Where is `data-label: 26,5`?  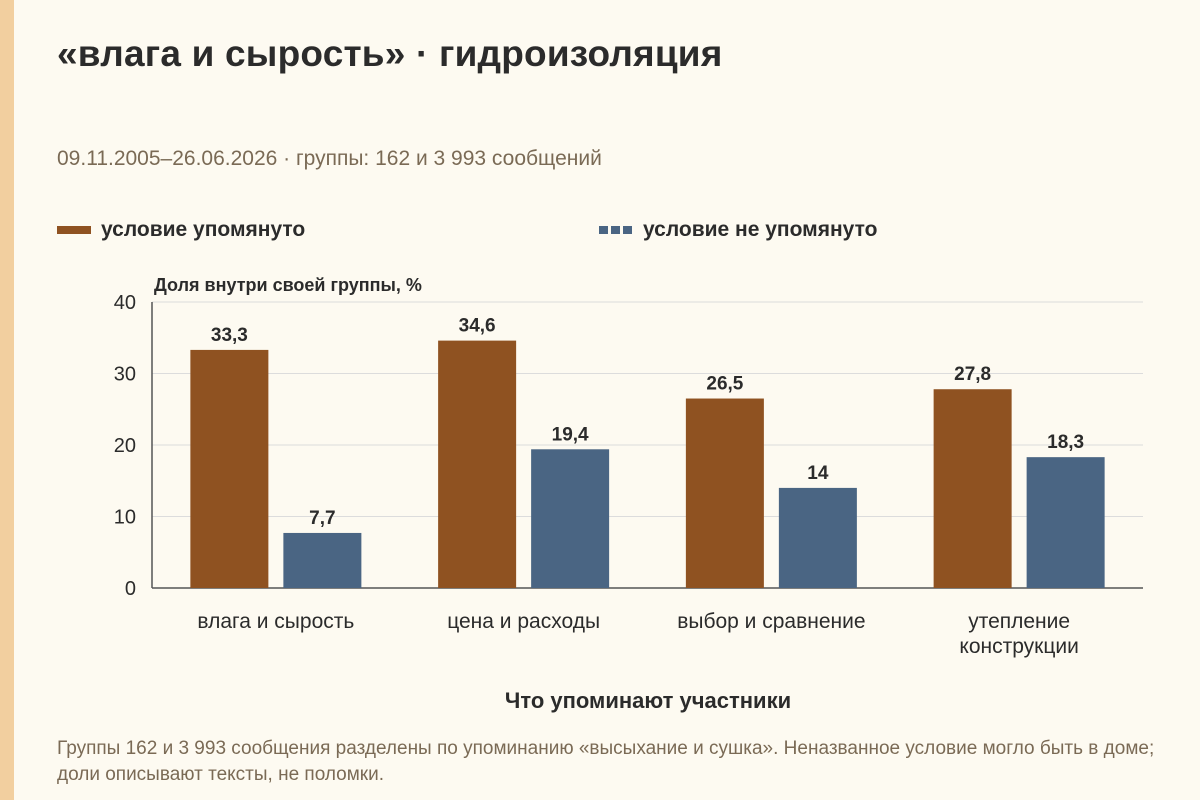 data-label: 26,5 is located at coordinates (724, 384).